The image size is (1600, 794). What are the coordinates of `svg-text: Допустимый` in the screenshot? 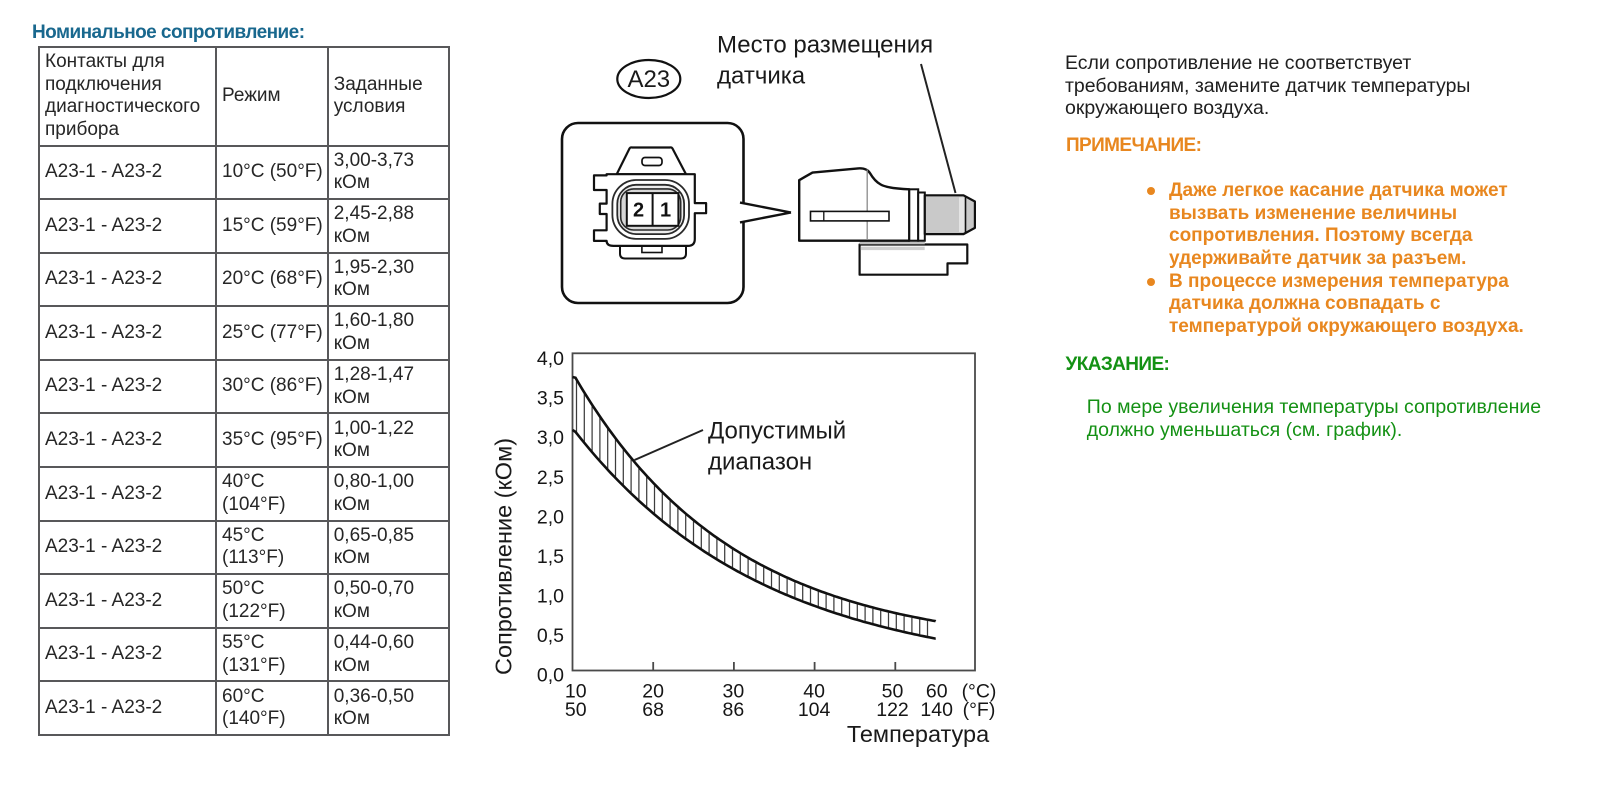 It's located at (777, 431).